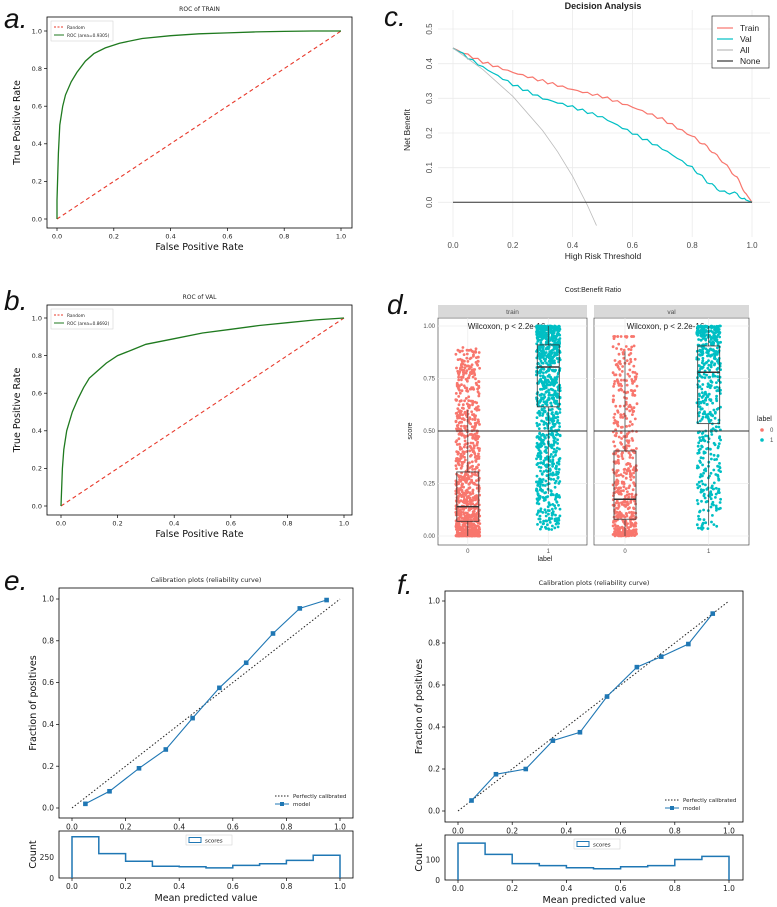 The width and height of the screenshot is (777, 907). Describe the element at coordinates (709, 552) in the screenshot. I see `x-tick-label: 1` at that location.